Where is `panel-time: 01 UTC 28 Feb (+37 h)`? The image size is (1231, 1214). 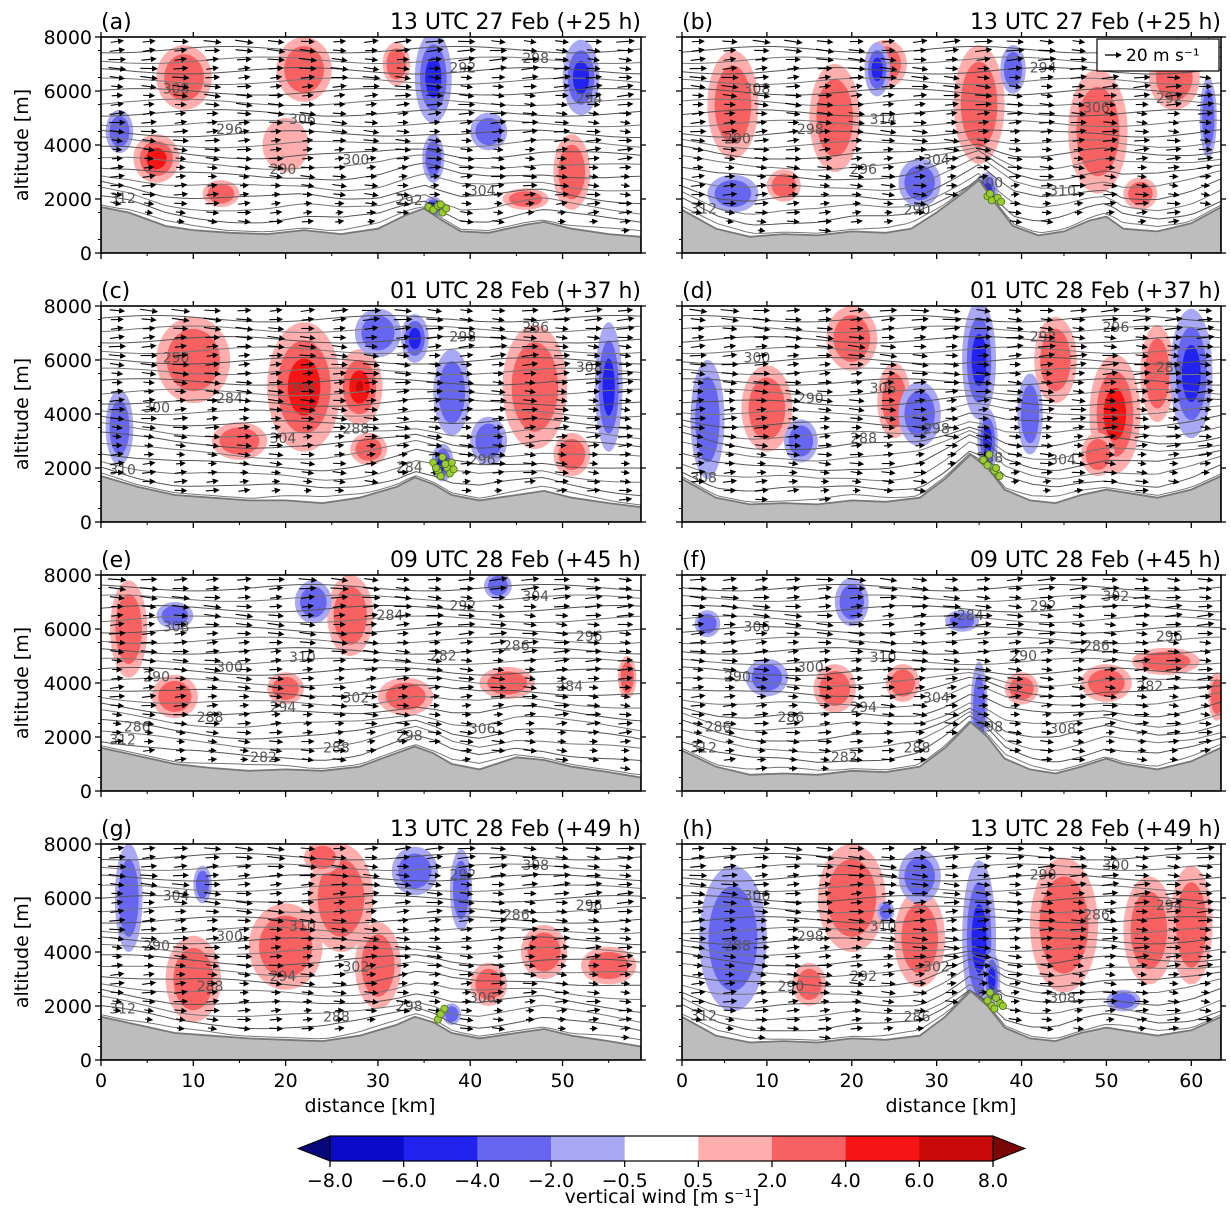 panel-time: 01 UTC 28 Feb (+37 h) is located at coordinates (515, 291).